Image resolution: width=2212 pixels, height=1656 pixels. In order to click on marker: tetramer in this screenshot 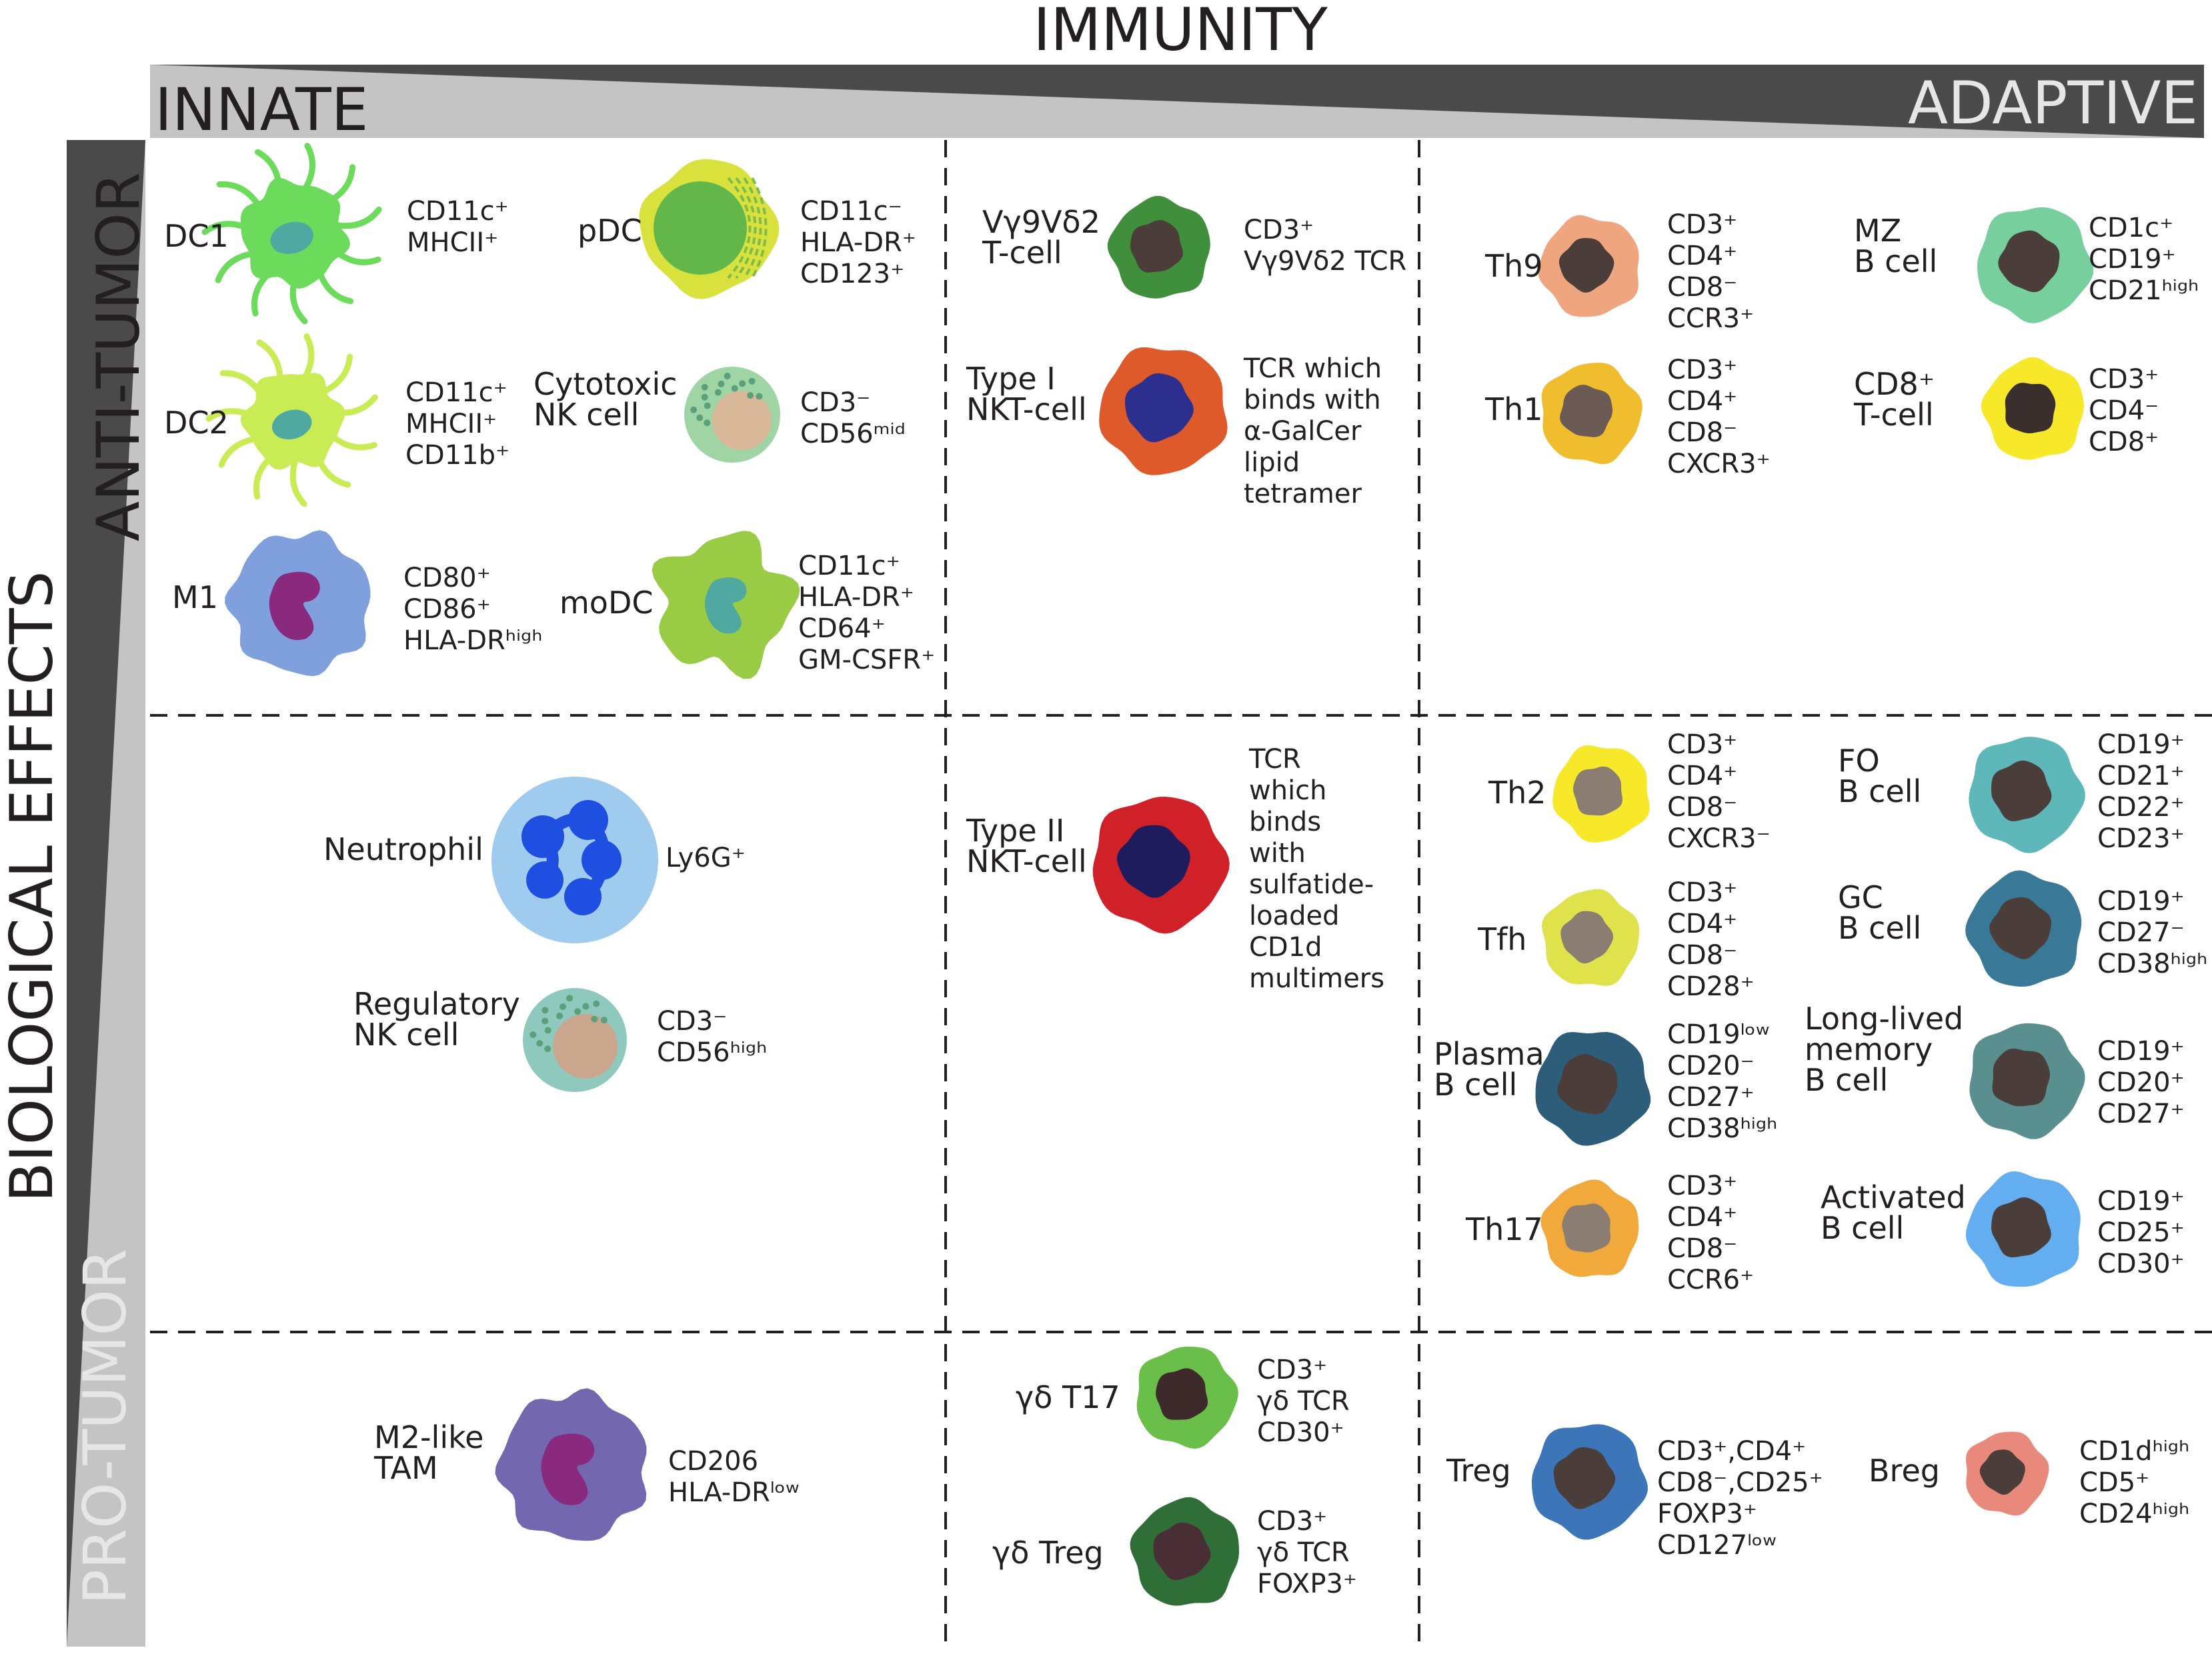, I will do `click(1303, 494)`.